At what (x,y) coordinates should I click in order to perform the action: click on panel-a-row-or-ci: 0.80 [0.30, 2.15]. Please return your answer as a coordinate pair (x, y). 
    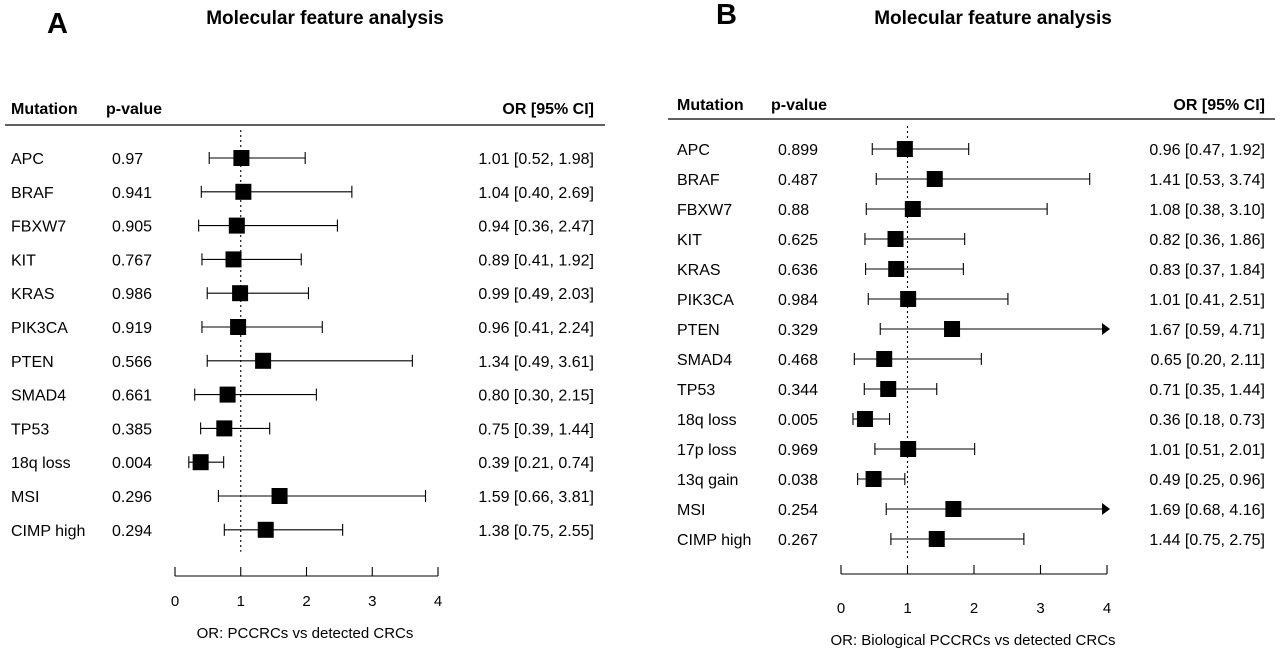
    Looking at the image, I should click on (536, 396).